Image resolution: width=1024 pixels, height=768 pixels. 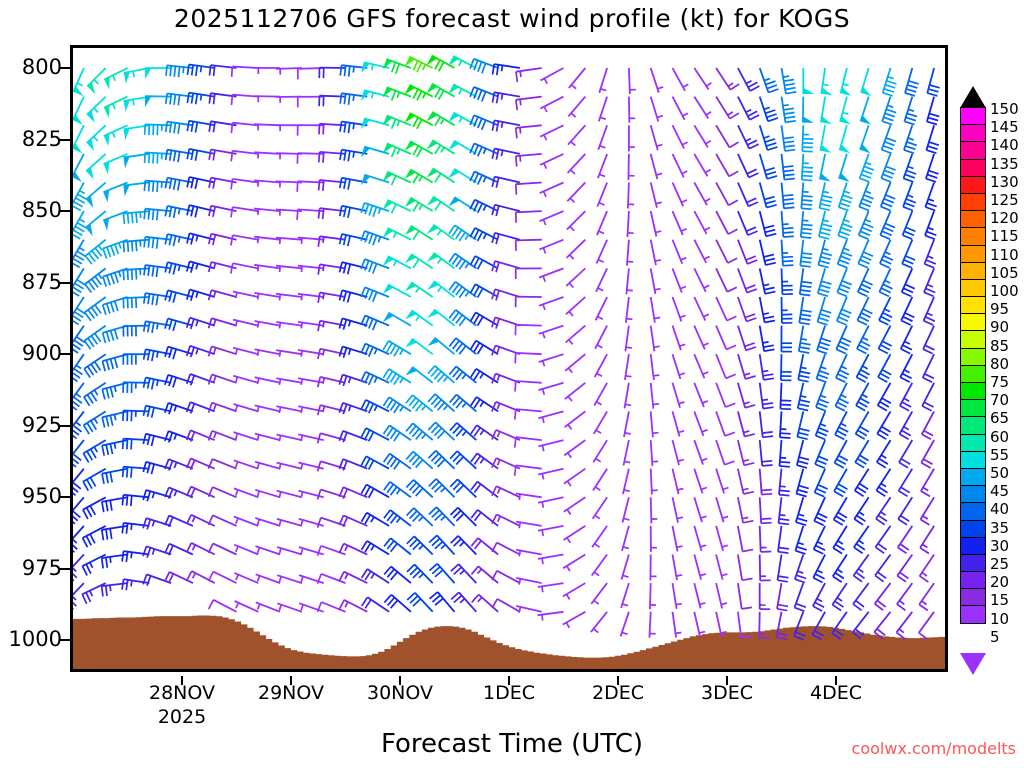 I want to click on colorbar-tick-label: 25, so click(x=1000, y=564).